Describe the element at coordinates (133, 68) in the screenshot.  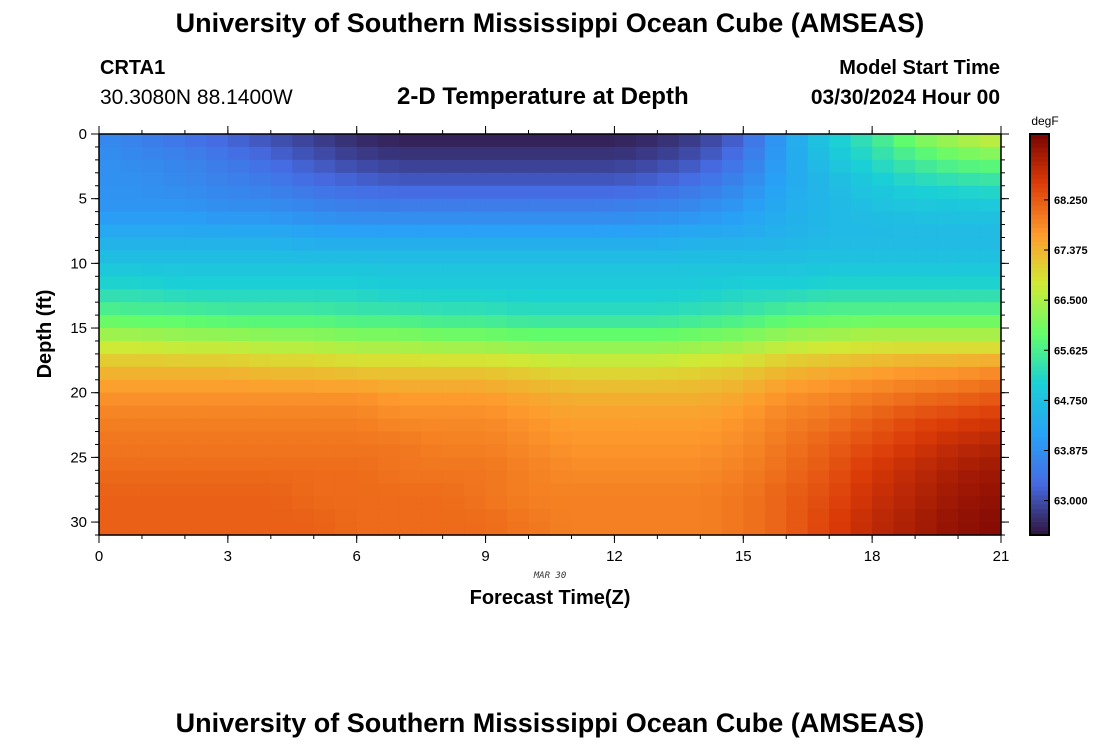
I see `station-id: CRTA1` at that location.